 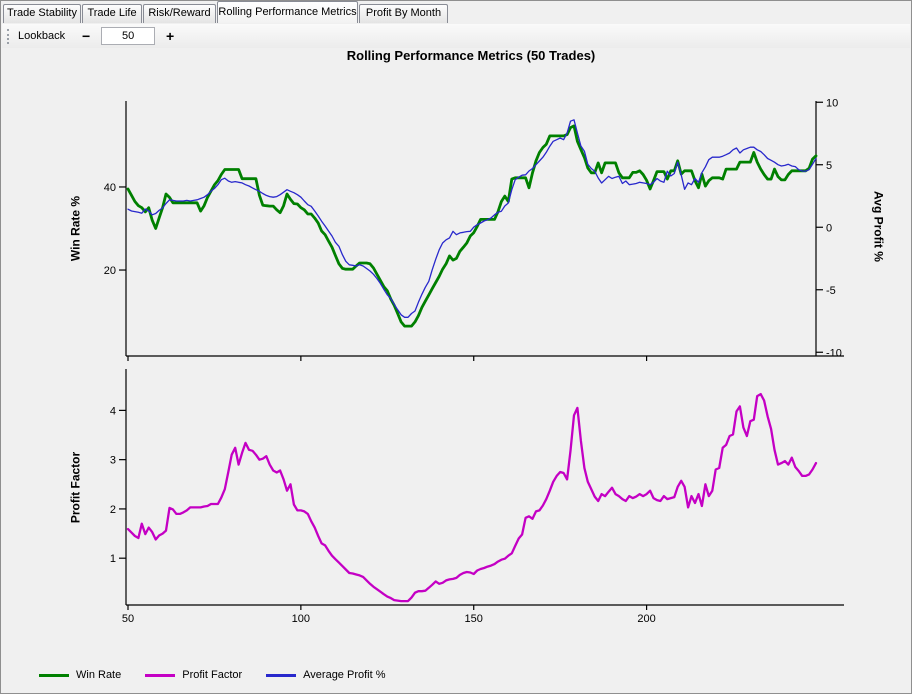 What do you see at coordinates (287, 12) in the screenshot?
I see `tab-rolling-performance-metrics: Rolling Performance Metrics` at bounding box center [287, 12].